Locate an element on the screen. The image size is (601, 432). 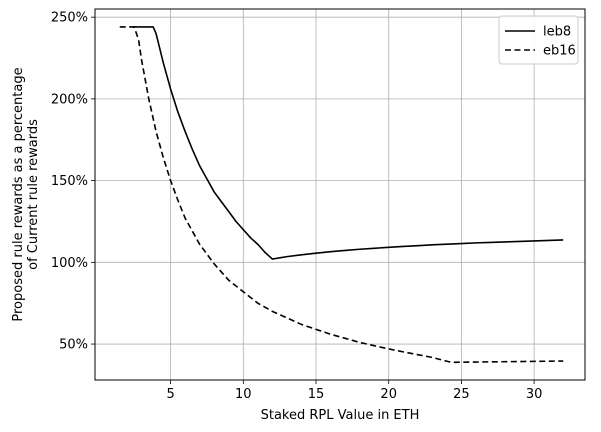
x-tick-label: 25 is located at coordinates (461, 394).